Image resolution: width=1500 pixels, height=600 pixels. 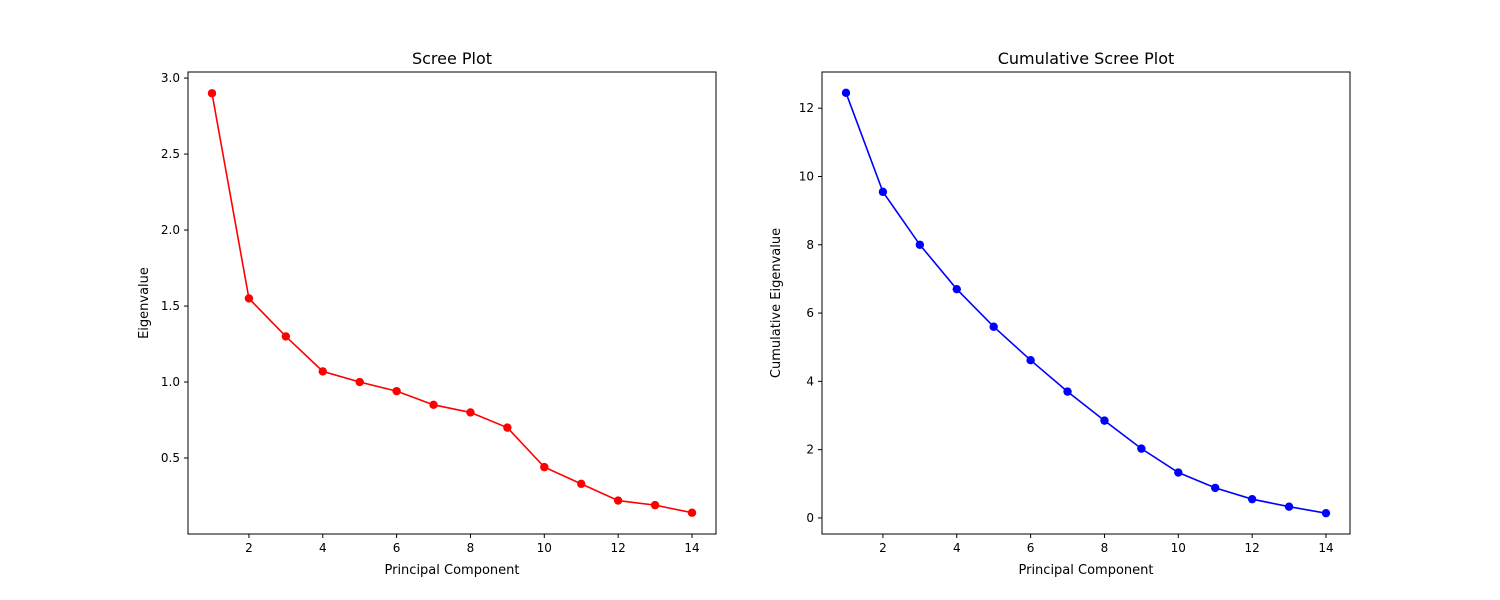 I want to click on y-axis-label: Eigenvalue, so click(x=144, y=303).